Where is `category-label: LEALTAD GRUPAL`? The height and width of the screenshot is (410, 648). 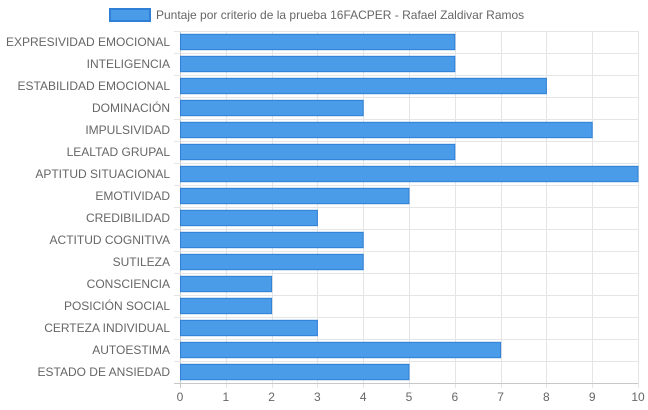 category-label: LEALTAD GRUPAL is located at coordinates (119, 152).